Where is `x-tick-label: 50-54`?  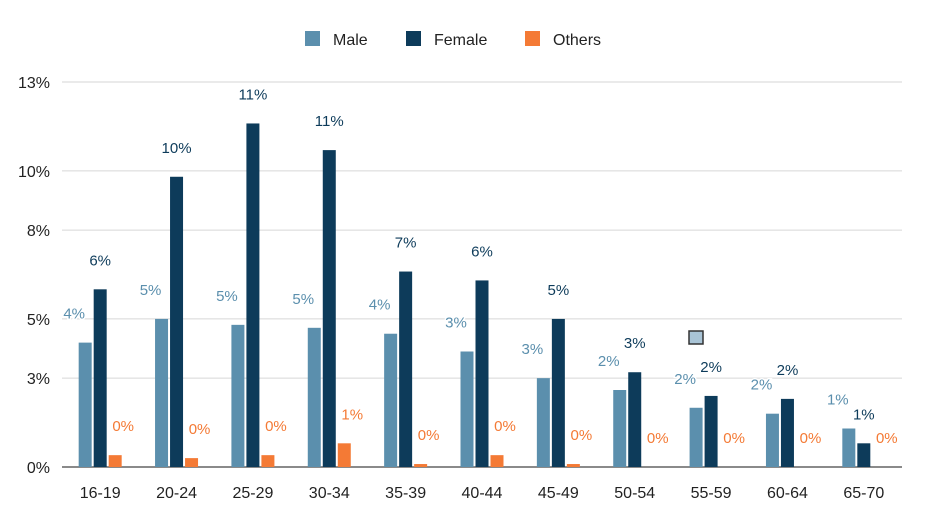
x-tick-label: 50-54 is located at coordinates (634, 493).